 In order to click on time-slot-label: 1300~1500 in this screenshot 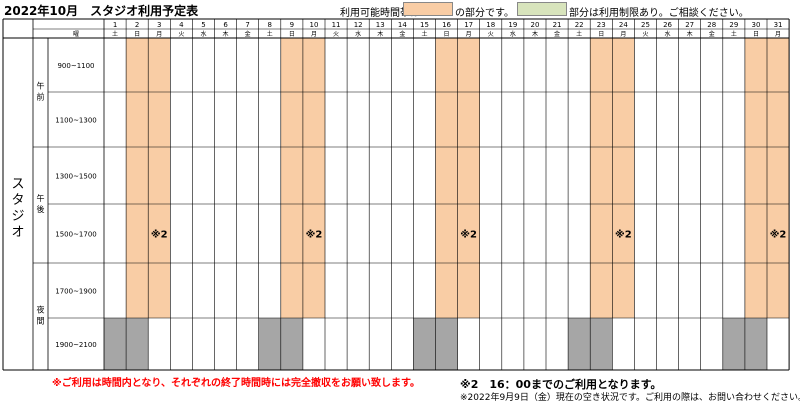, I will do `click(76, 177)`.